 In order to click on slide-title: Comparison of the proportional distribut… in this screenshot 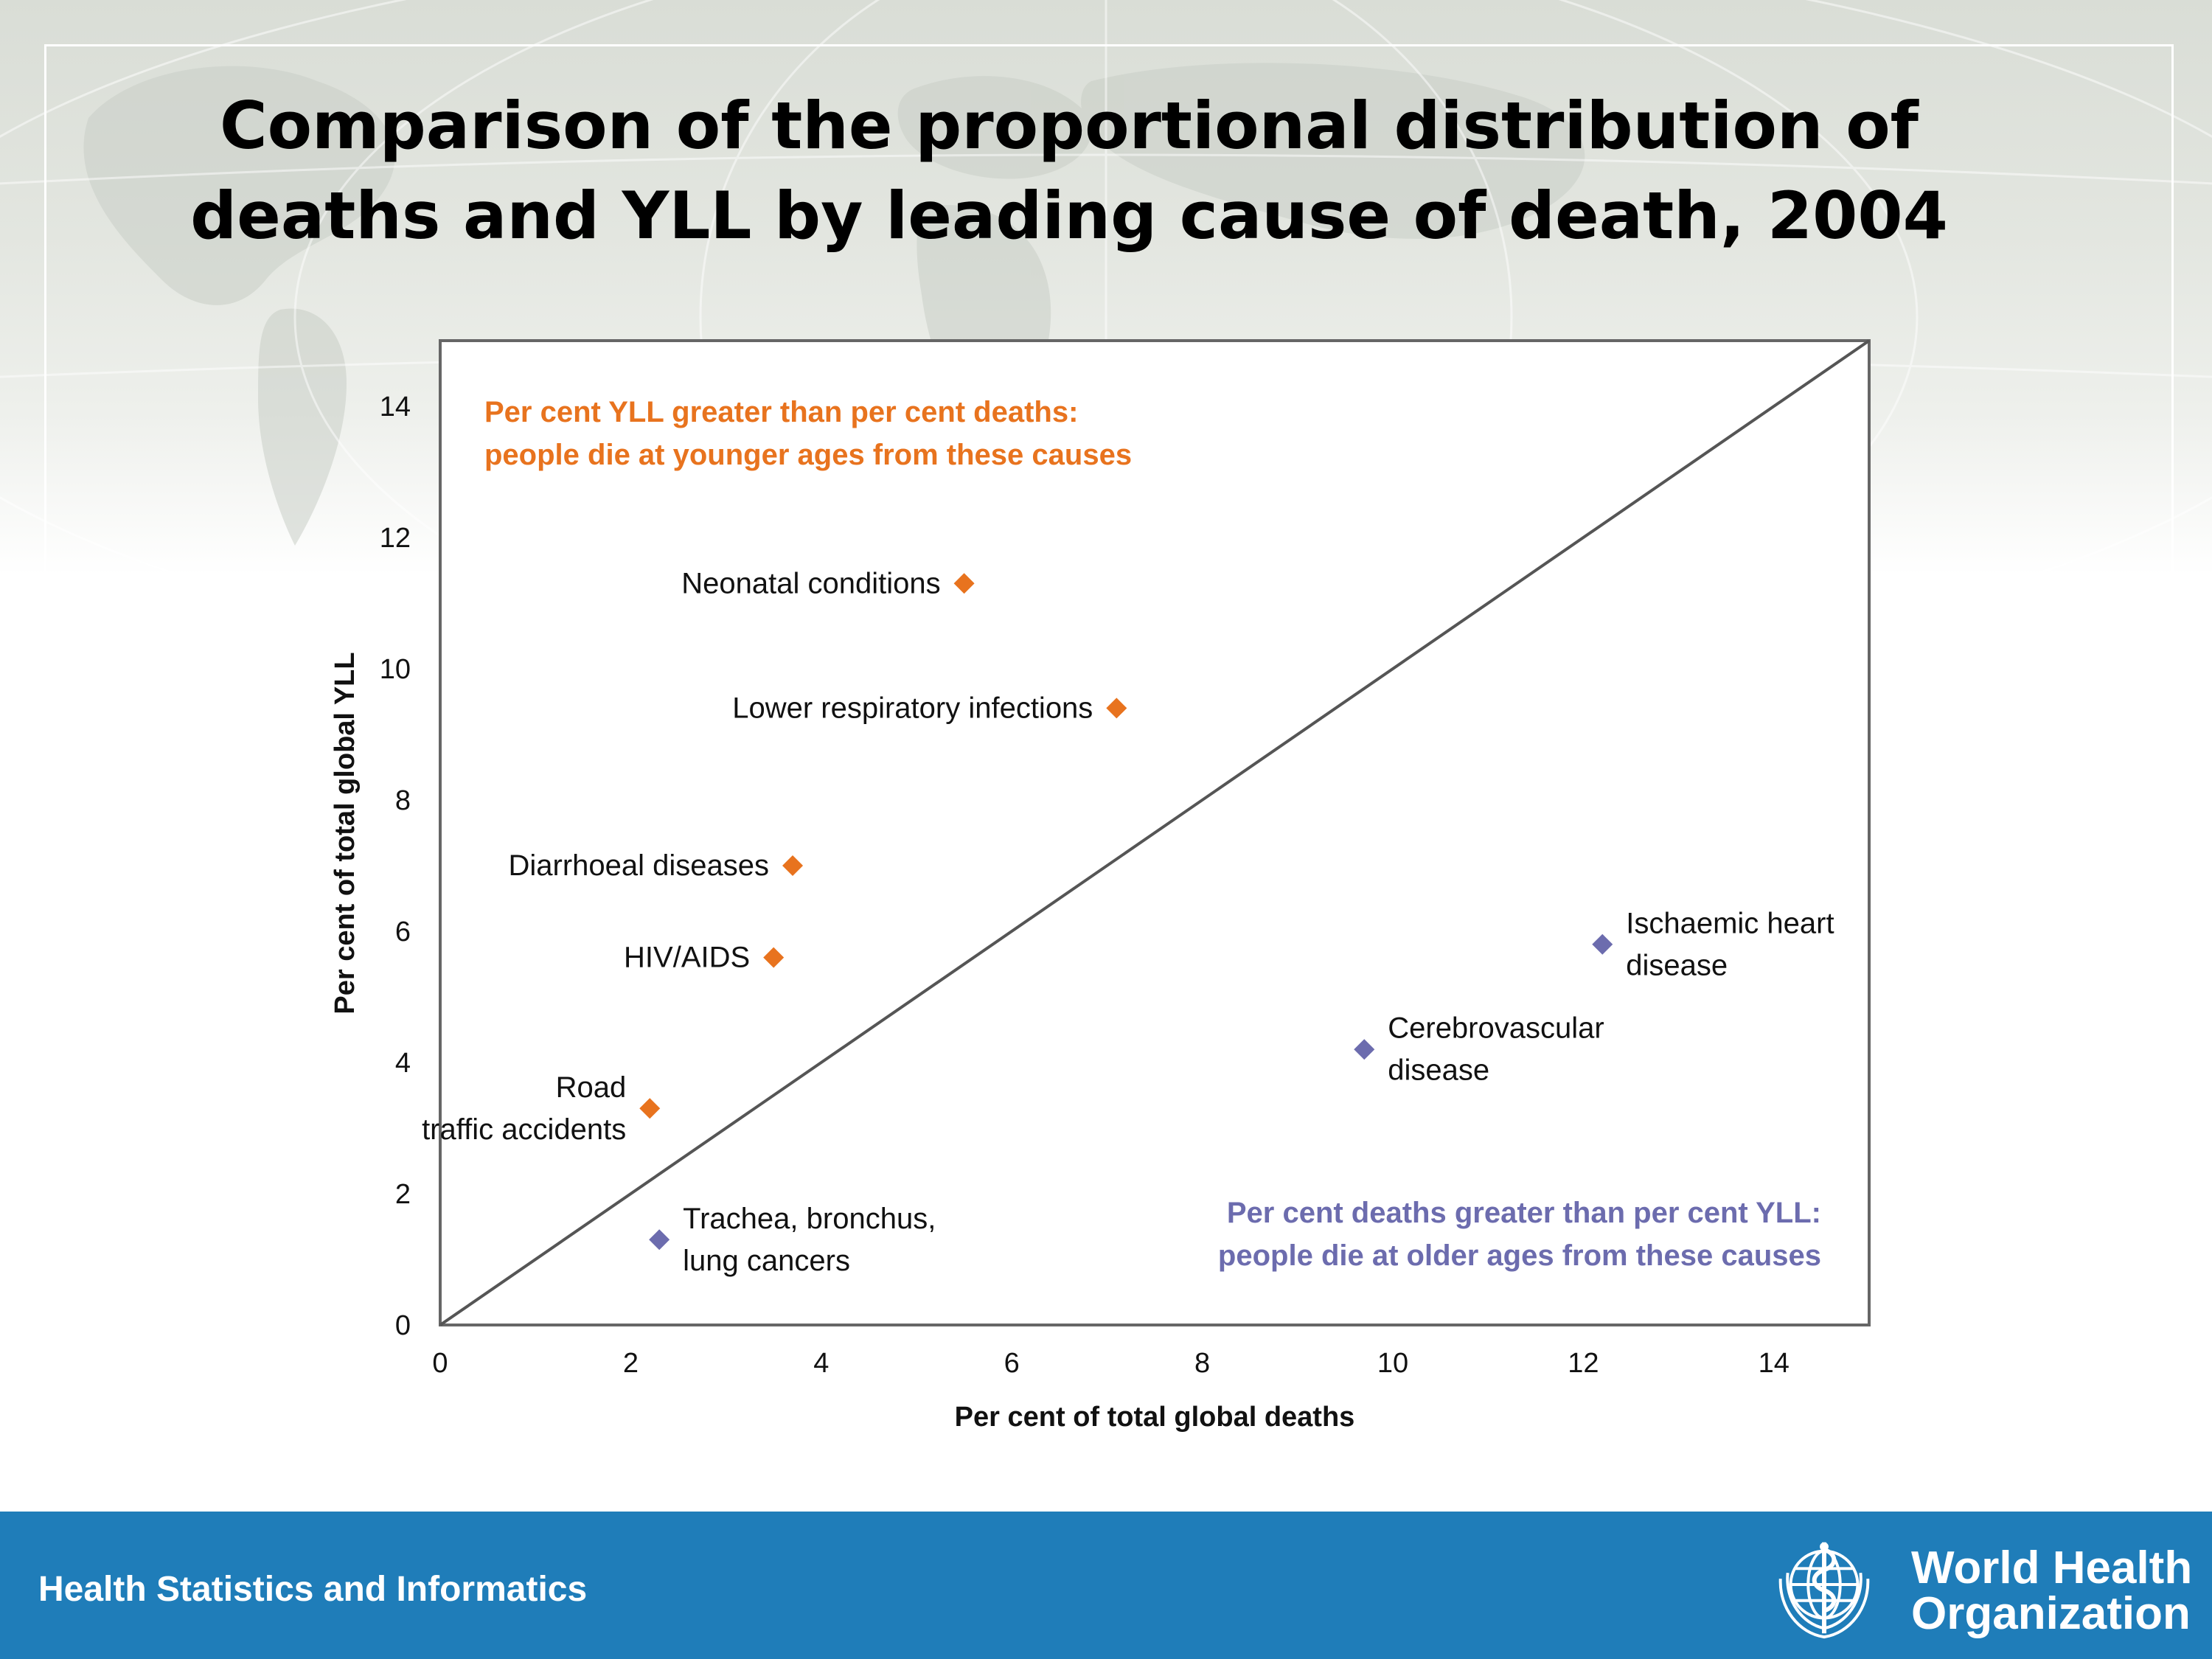, I will do `click(1069, 171)`.